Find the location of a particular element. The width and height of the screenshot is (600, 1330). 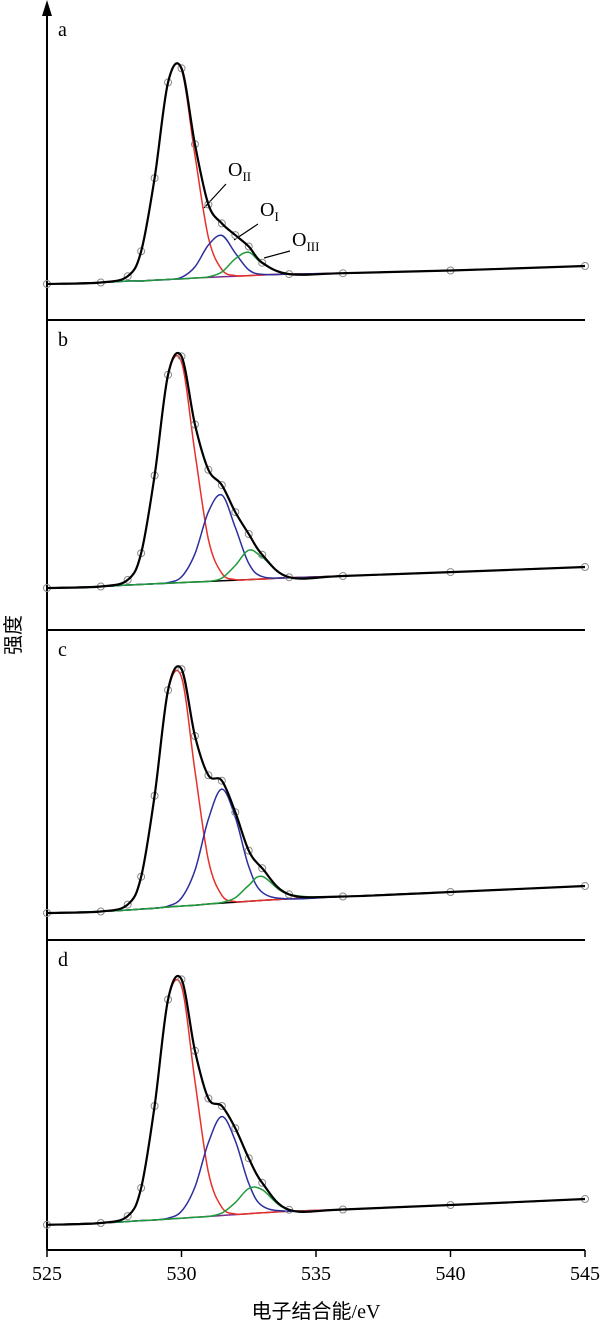

annotation: OII is located at coordinates (239, 171).